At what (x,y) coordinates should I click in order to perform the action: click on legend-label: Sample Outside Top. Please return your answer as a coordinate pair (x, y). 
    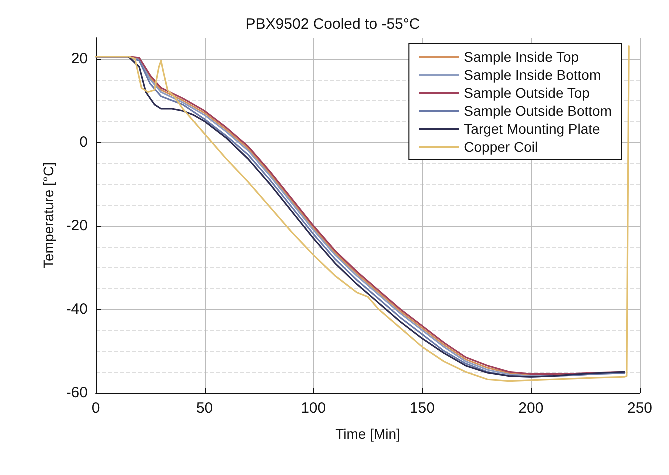
    Looking at the image, I should click on (527, 93).